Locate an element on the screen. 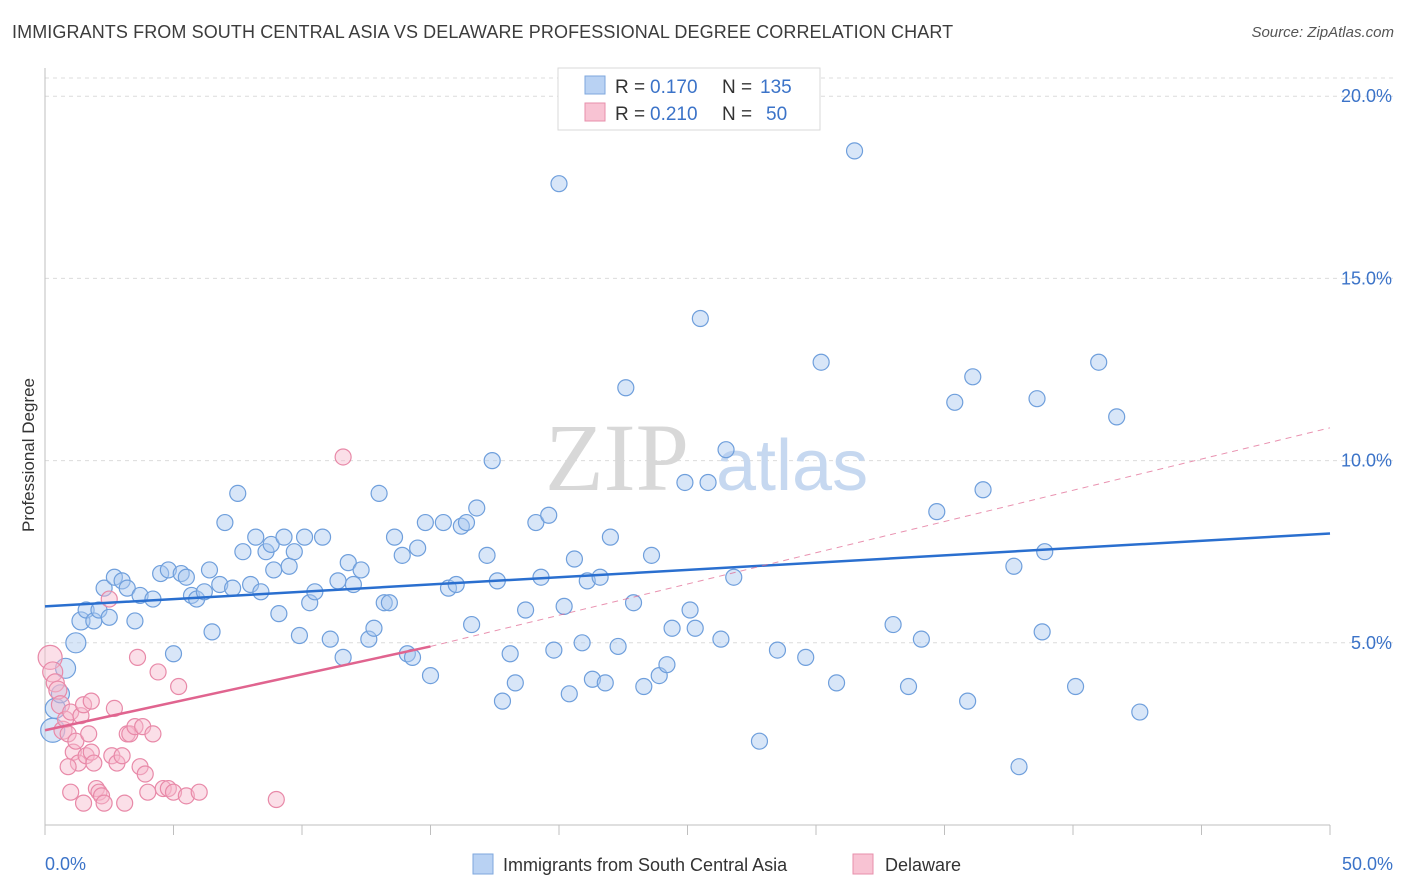 The width and height of the screenshot is (1406, 892). x-tick-label: 0.0% is located at coordinates (65, 864).